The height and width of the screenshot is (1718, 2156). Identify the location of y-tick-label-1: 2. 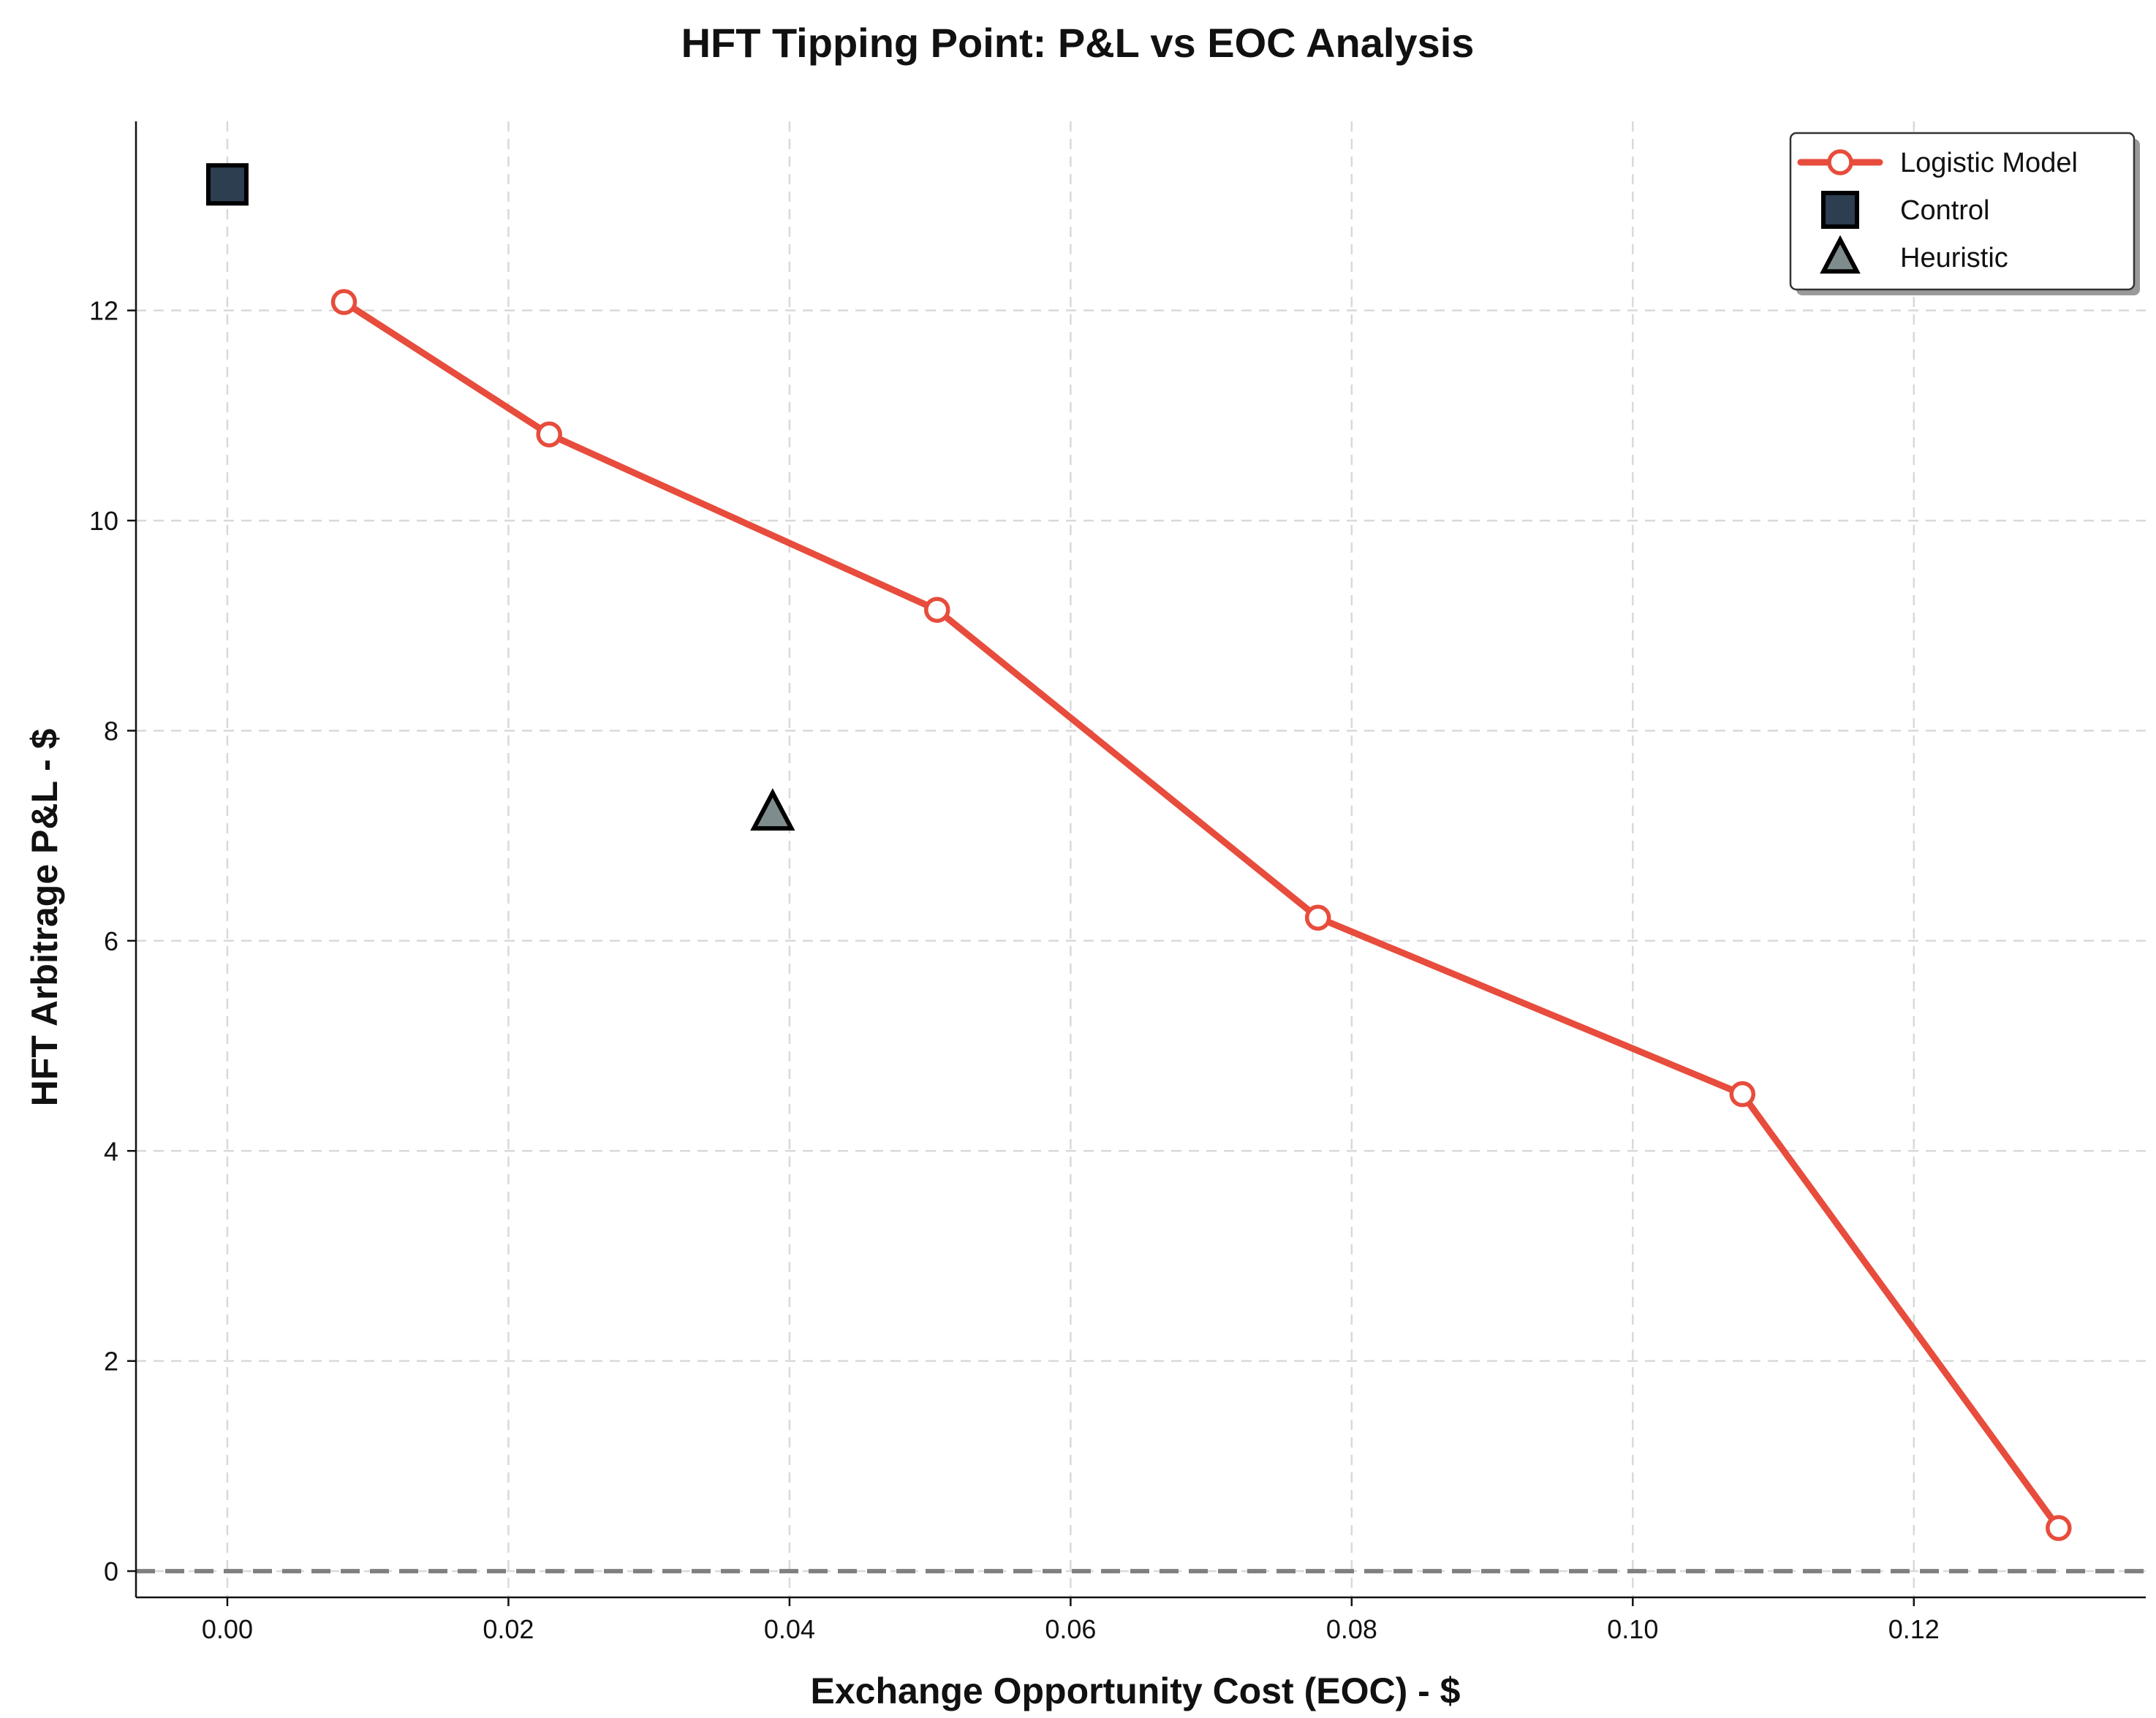
(111, 1362).